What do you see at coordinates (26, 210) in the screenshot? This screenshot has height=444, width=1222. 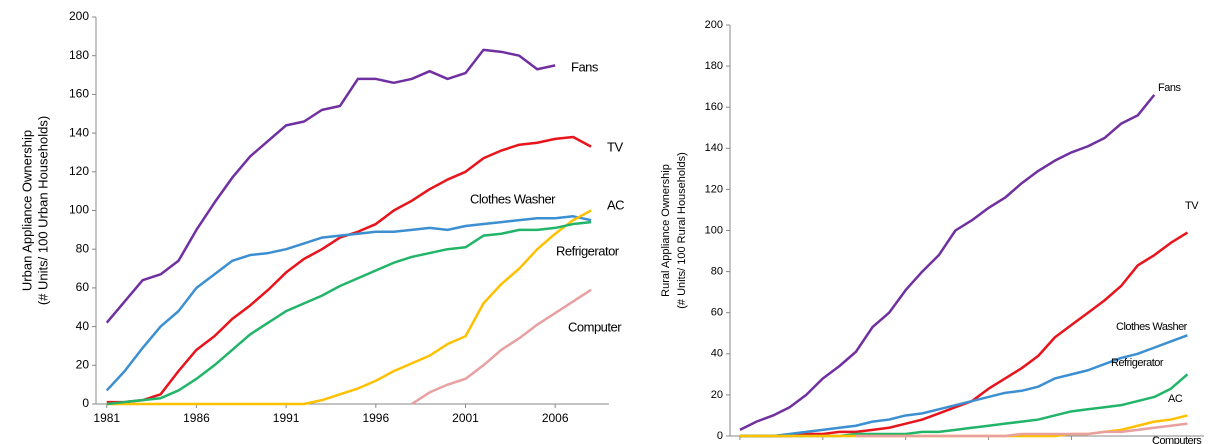 I see `y-axis-label: Urban Appliance Ownership` at bounding box center [26, 210].